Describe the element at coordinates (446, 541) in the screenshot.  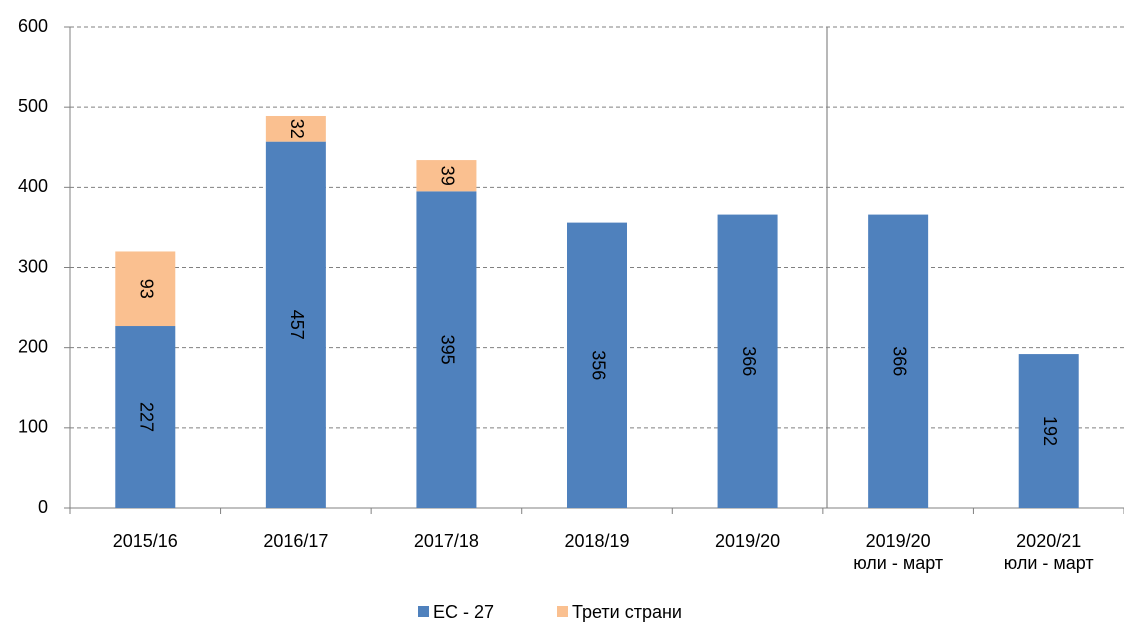
I see `x-tick-label: 2017/18` at that location.